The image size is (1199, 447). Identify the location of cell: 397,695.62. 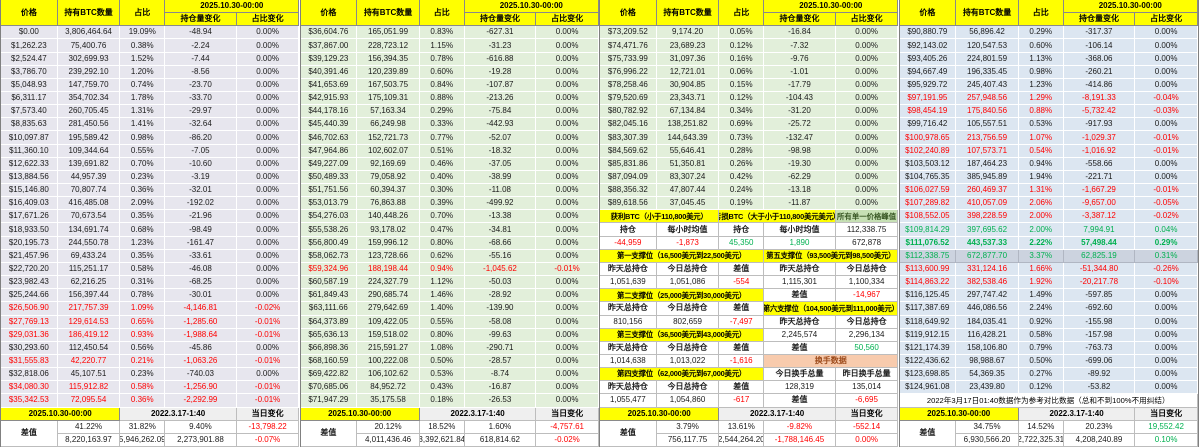
(987, 230).